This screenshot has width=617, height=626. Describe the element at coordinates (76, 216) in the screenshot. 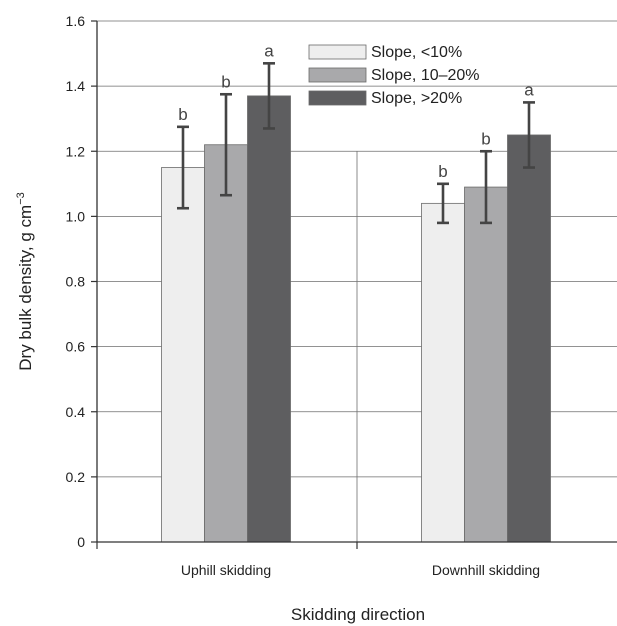

I see `y-tick-label: 1.0` at that location.